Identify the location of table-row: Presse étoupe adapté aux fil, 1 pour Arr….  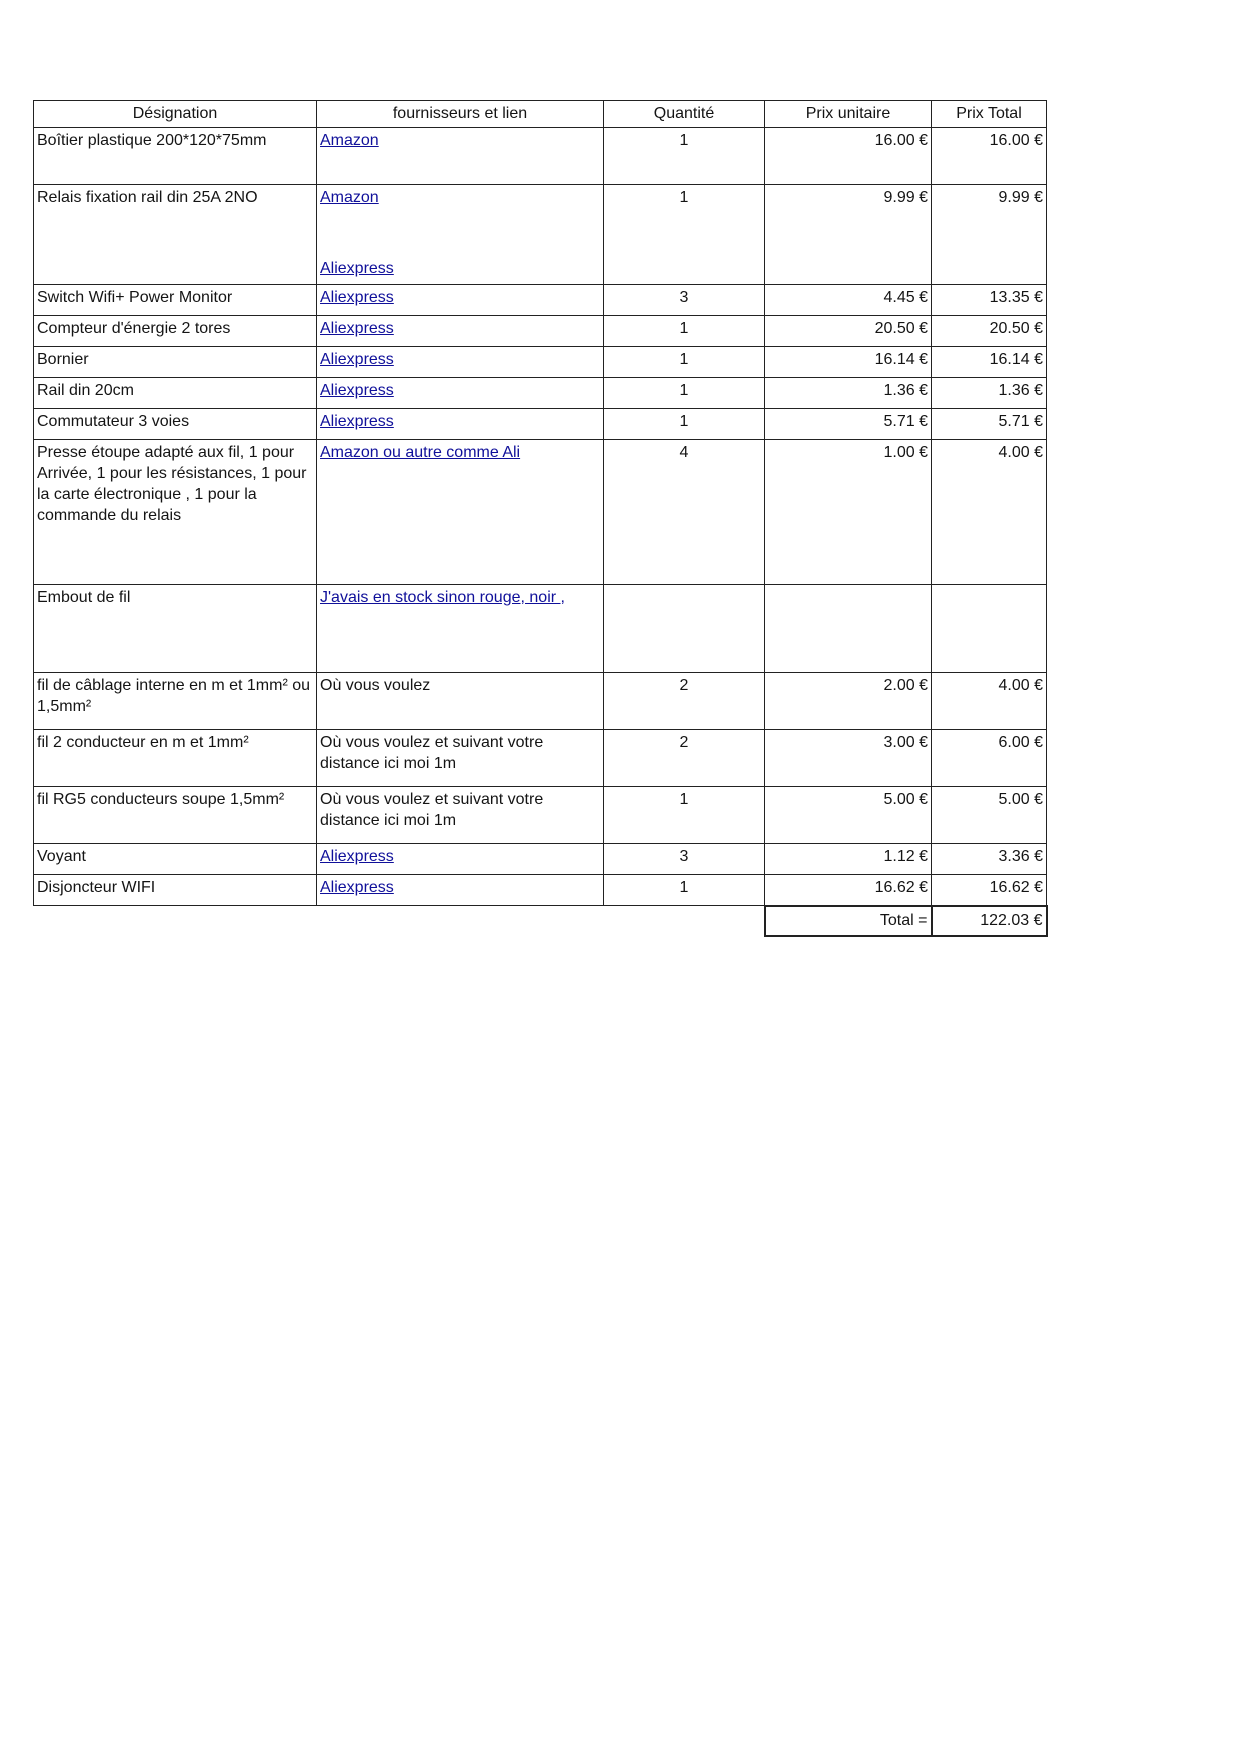
(540, 512).